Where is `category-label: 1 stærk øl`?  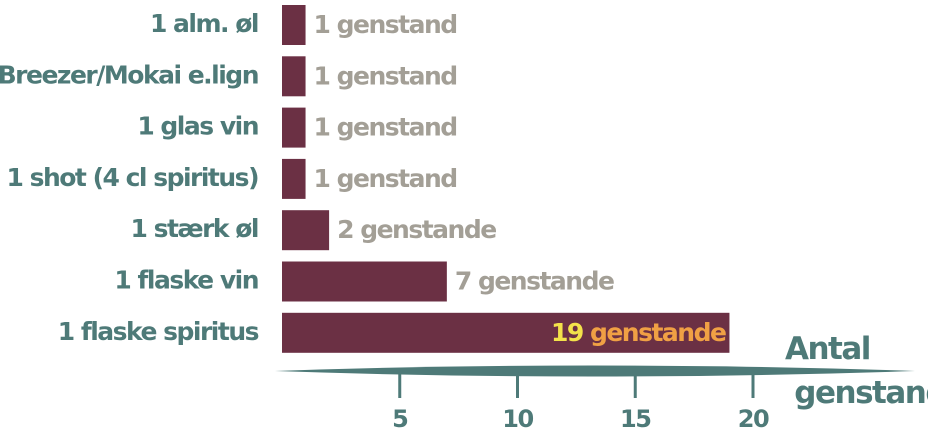
category-label: 1 stærk øl is located at coordinates (194, 228).